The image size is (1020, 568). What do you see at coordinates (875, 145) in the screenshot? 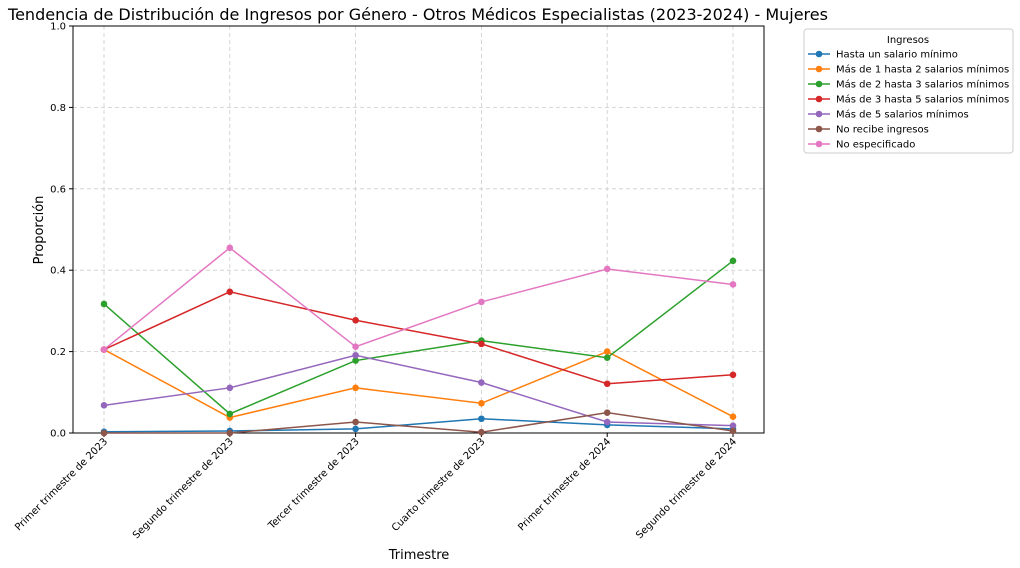
I see `legend-label: No especificado` at bounding box center [875, 145].